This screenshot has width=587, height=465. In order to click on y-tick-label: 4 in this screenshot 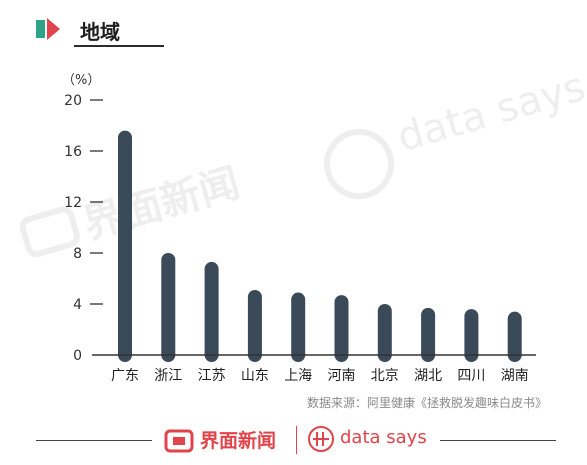, I will do `click(77, 305)`.